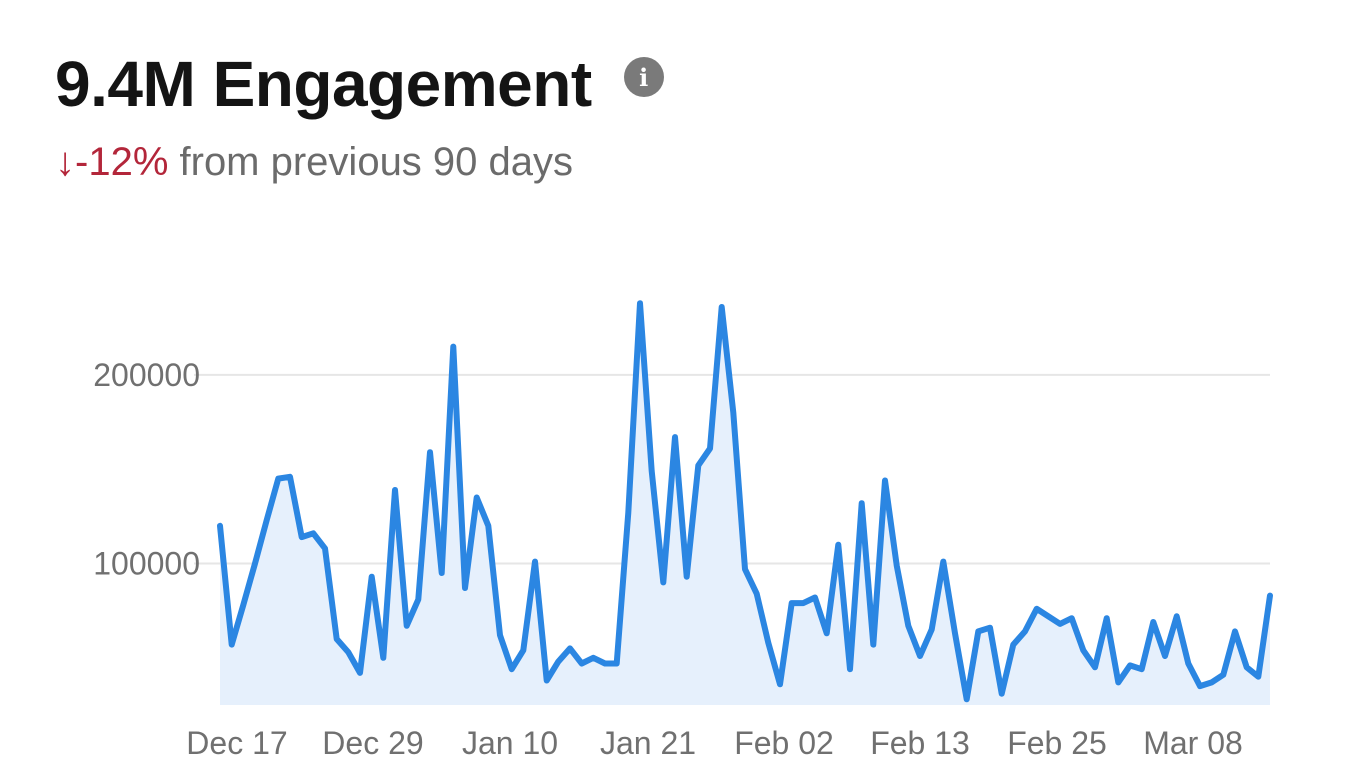  Describe the element at coordinates (510, 743) in the screenshot. I see `x-tick-label: Jan 10` at that location.